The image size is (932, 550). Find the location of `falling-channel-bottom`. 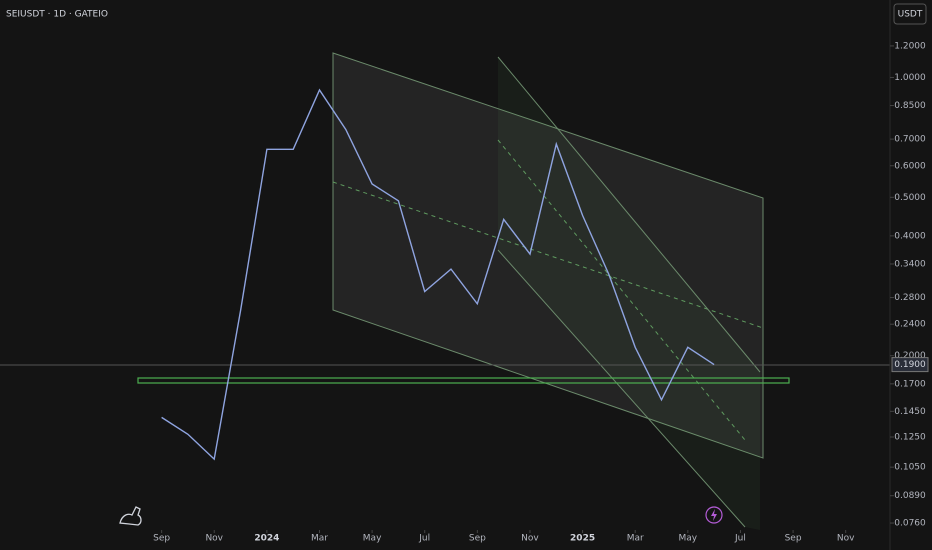

falling-channel-bottom is located at coordinates (621, 388).